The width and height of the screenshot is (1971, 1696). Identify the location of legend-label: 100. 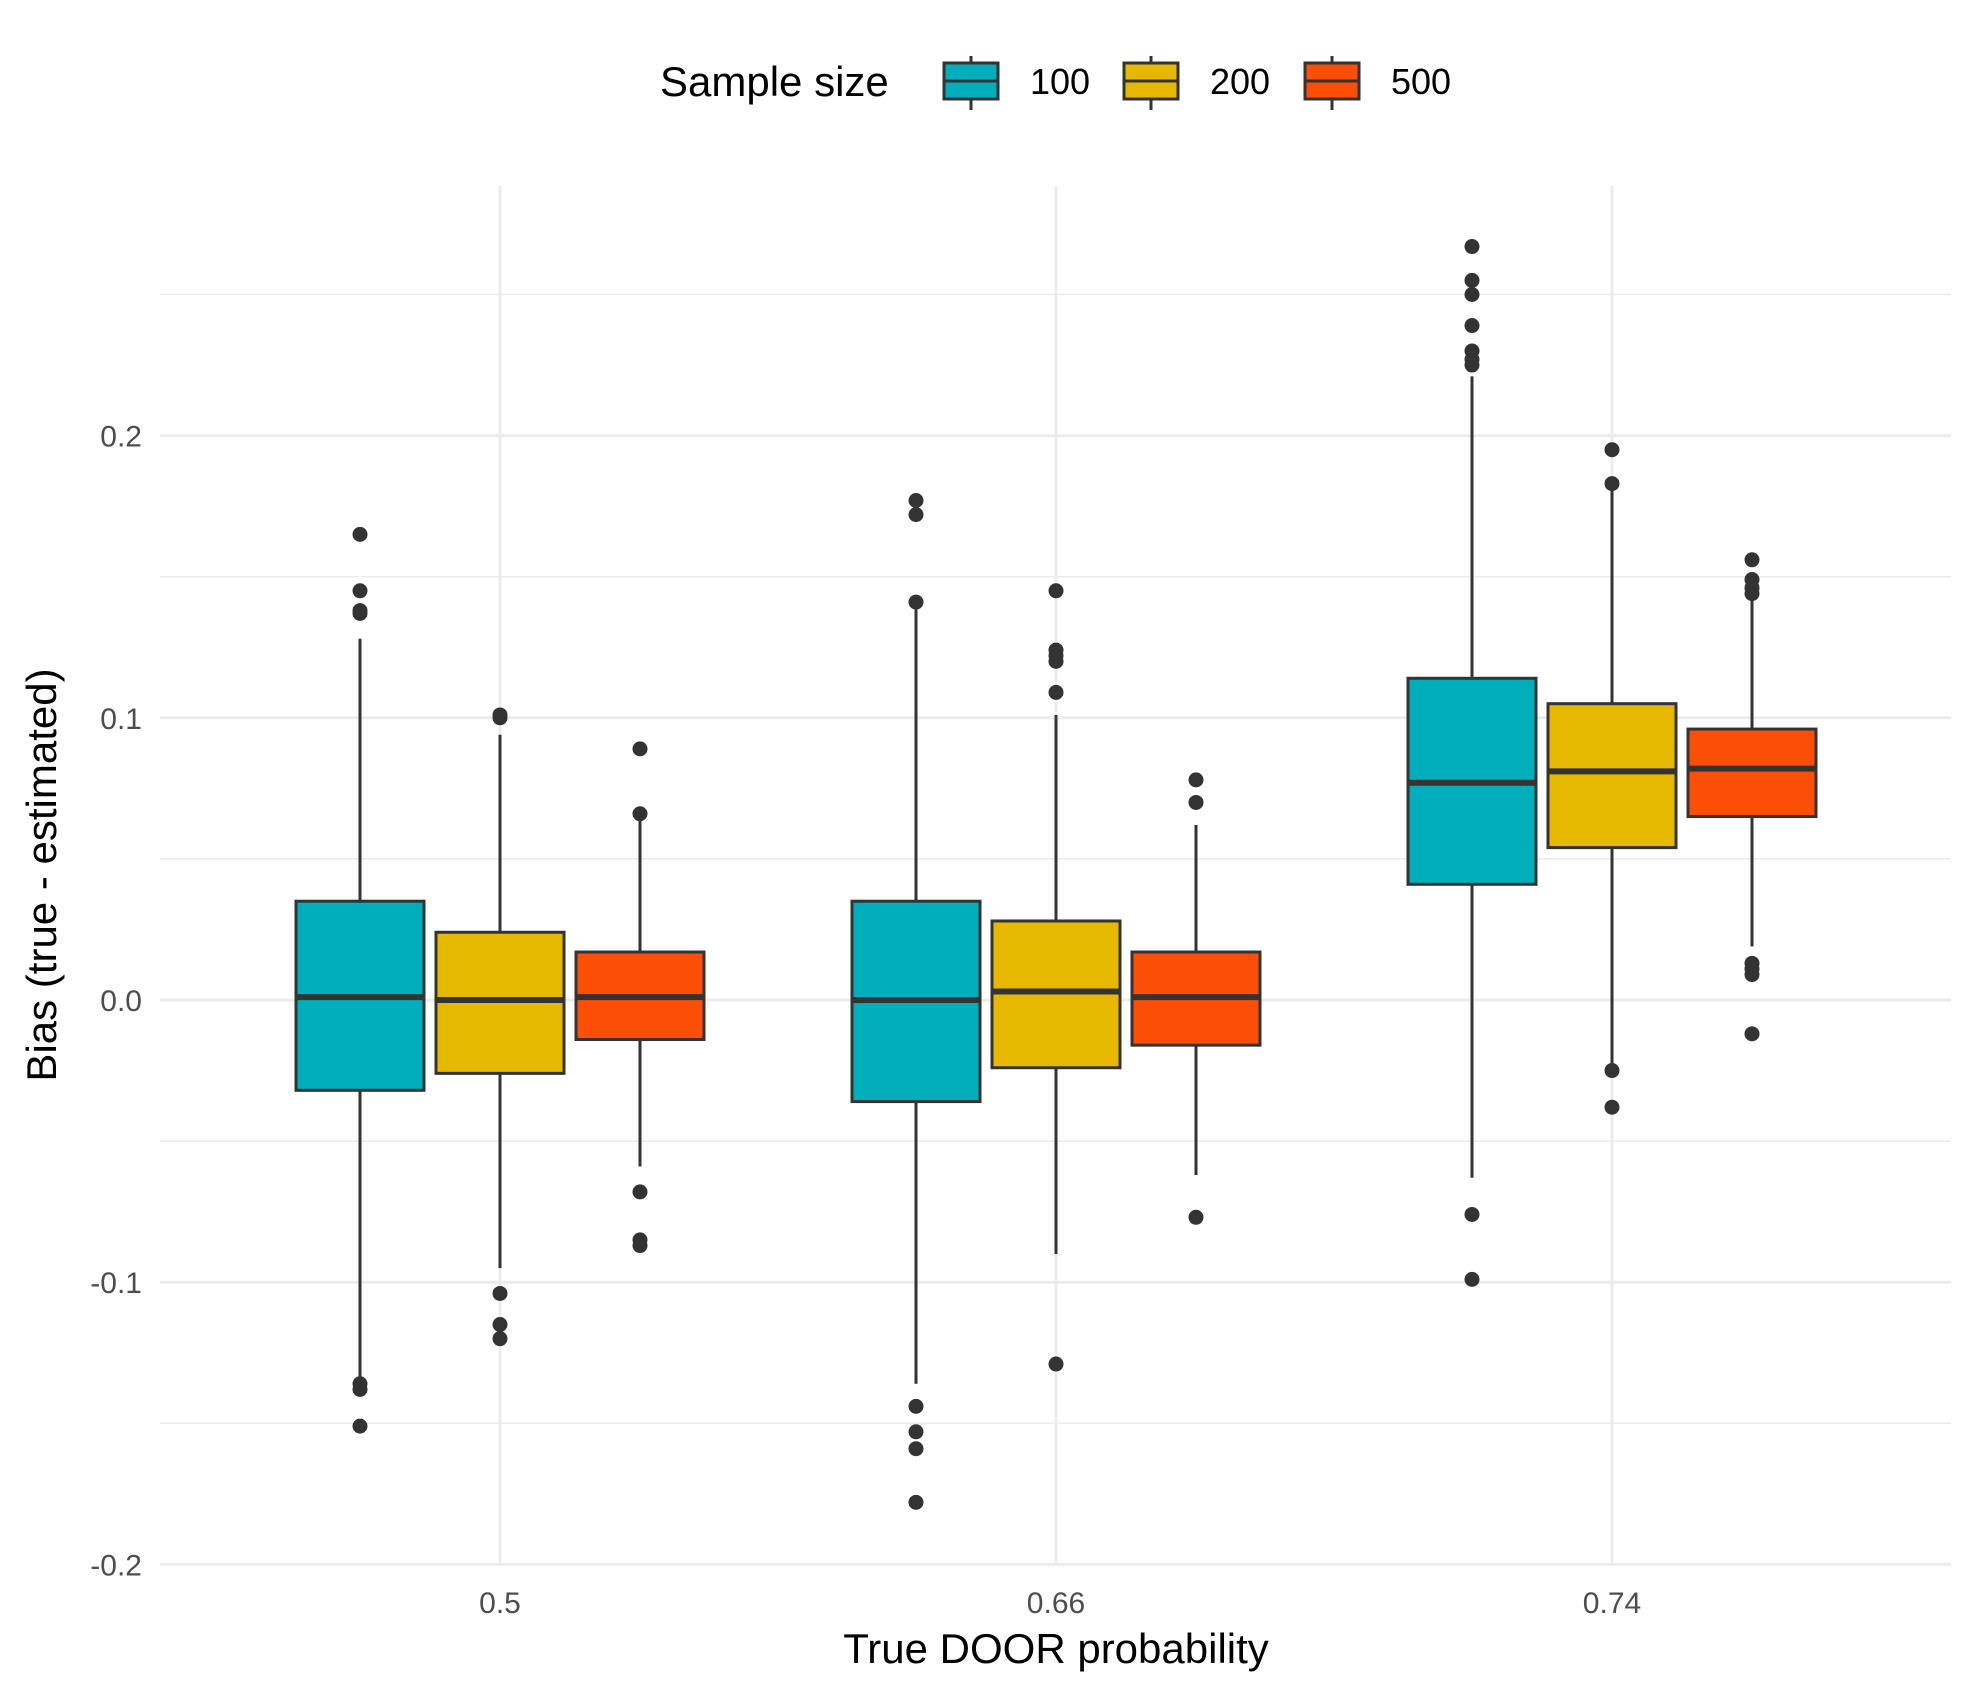
(1060, 81).